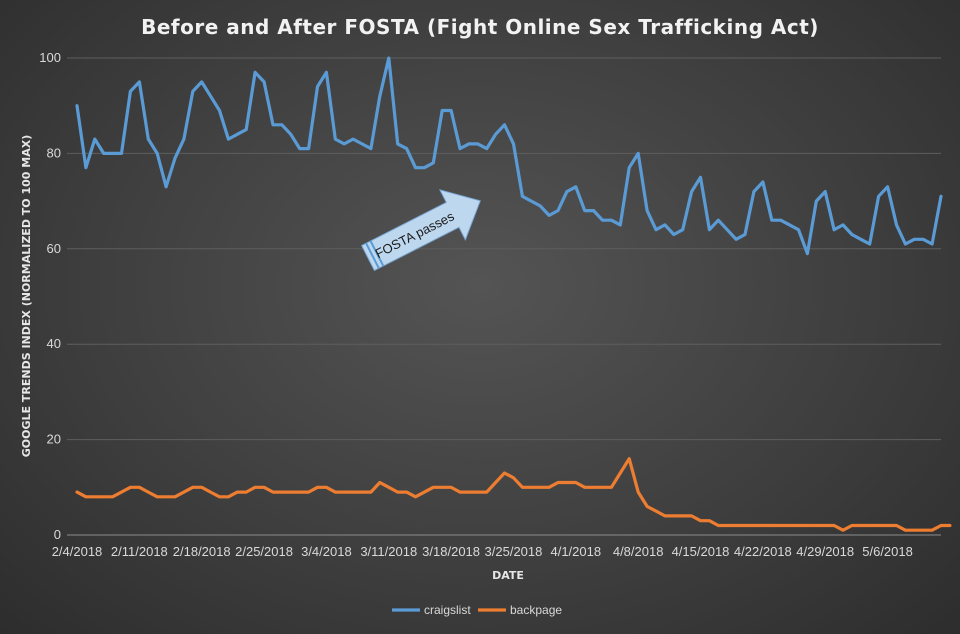 This screenshot has height=634, width=960. Describe the element at coordinates (54, 439) in the screenshot. I see `y-tick-label: 20` at that location.